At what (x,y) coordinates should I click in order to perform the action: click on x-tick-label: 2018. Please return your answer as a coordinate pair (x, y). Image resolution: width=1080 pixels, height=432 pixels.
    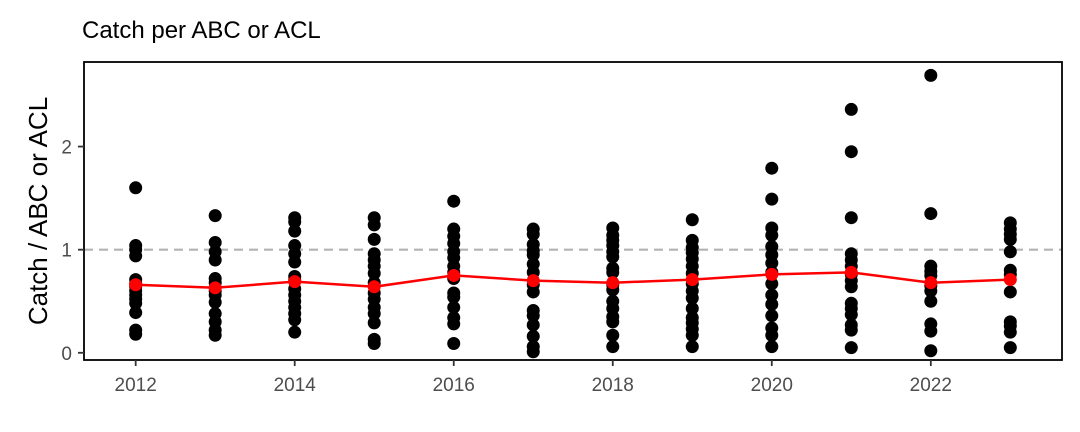
    Looking at the image, I should click on (613, 385).